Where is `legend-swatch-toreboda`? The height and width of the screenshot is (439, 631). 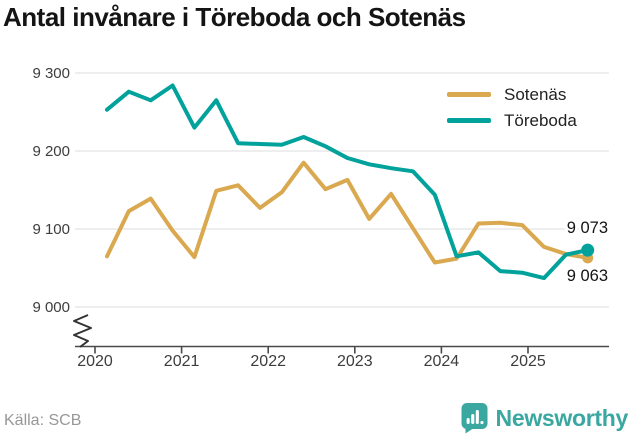
legend-swatch-toreboda is located at coordinates (469, 120).